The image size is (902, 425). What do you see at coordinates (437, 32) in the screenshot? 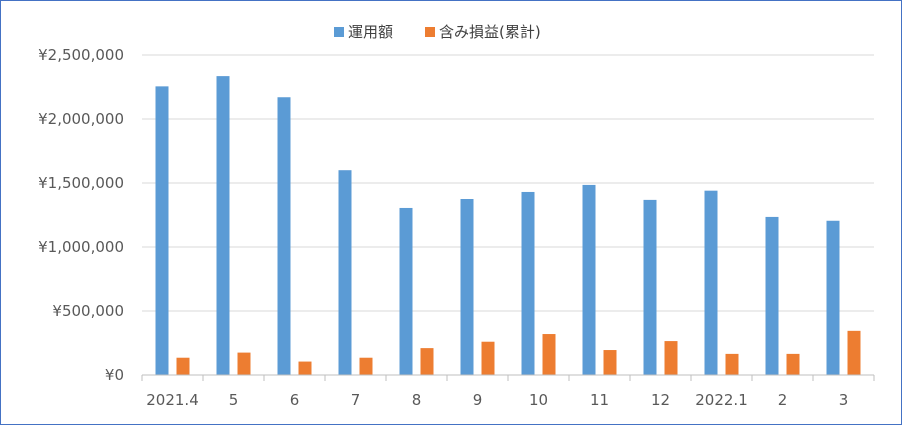
I see `legend: 運用額 含み損益(累計)` at bounding box center [437, 32].